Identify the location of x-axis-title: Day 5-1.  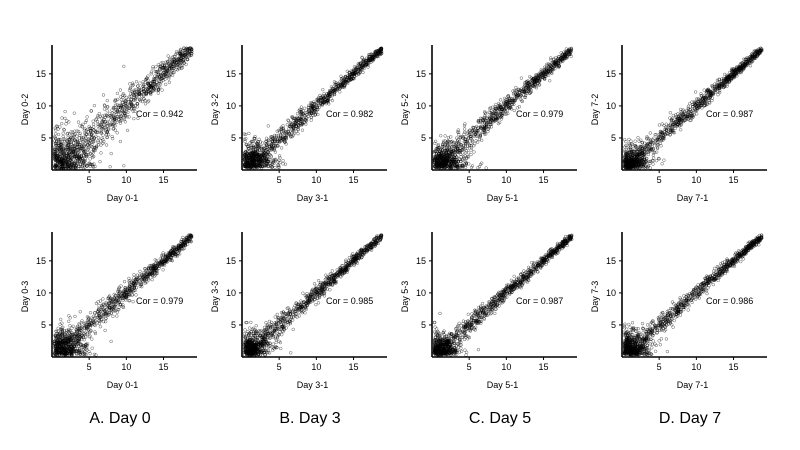
(503, 198).